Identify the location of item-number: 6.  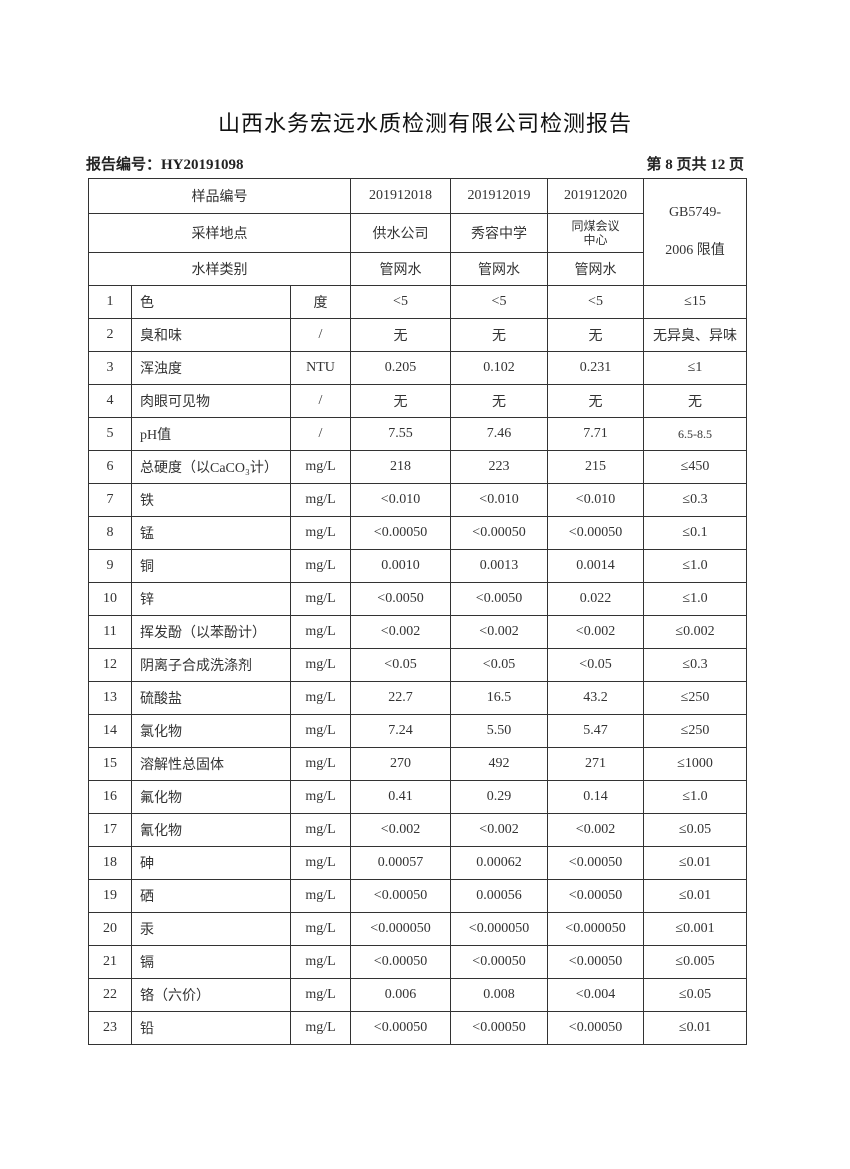
(110, 467).